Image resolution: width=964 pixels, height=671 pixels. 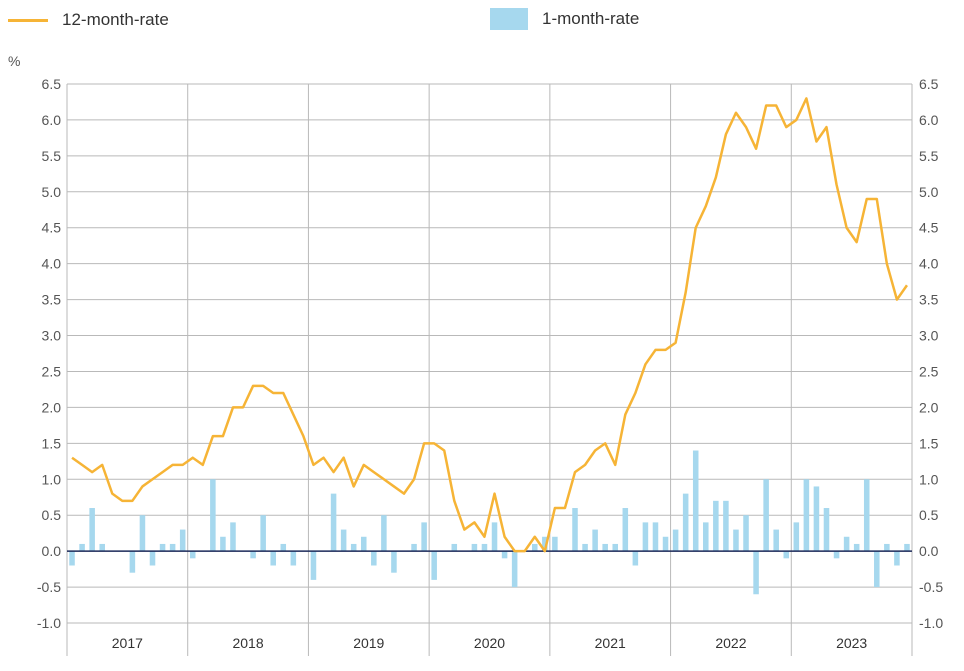 I want to click on left-y-tick-label: 1.5, so click(x=52, y=443).